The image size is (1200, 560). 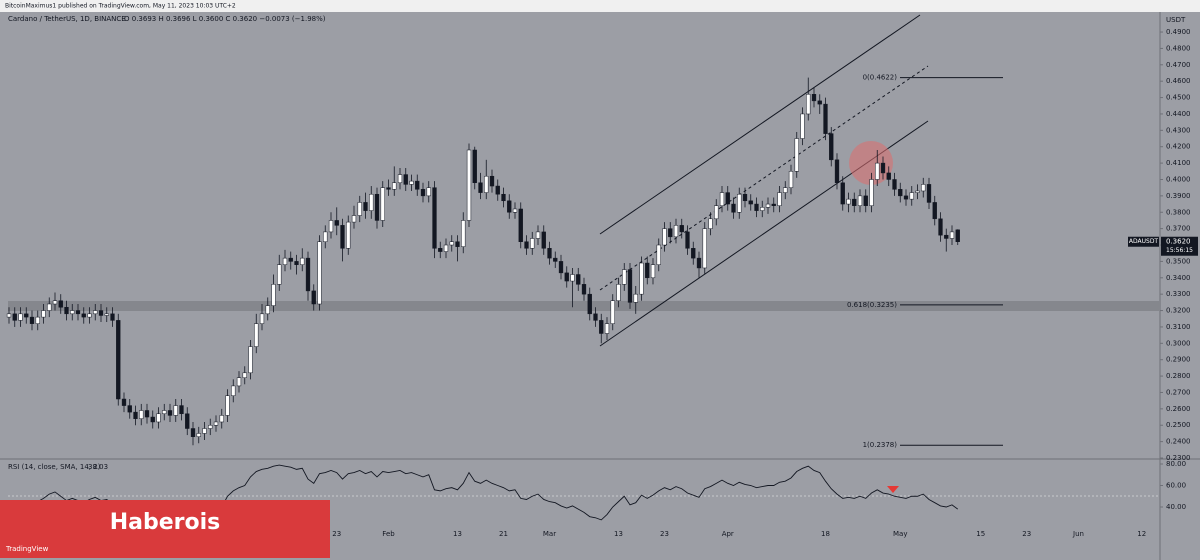 I want to click on symbol-label: ADAUSDT, so click(x=1144, y=241).